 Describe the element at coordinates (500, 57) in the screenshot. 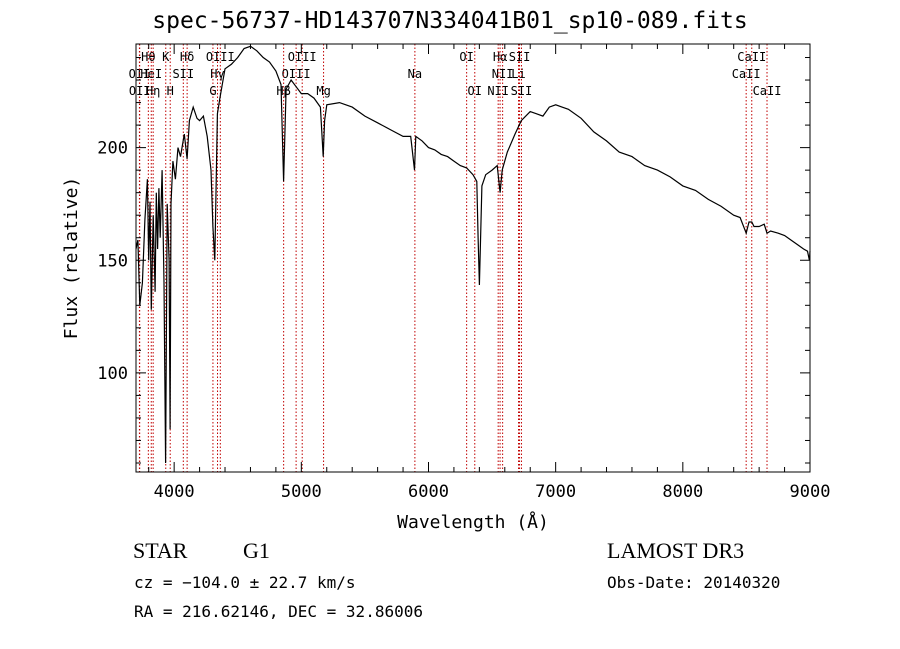

I see `line-marker-label: Hα` at that location.